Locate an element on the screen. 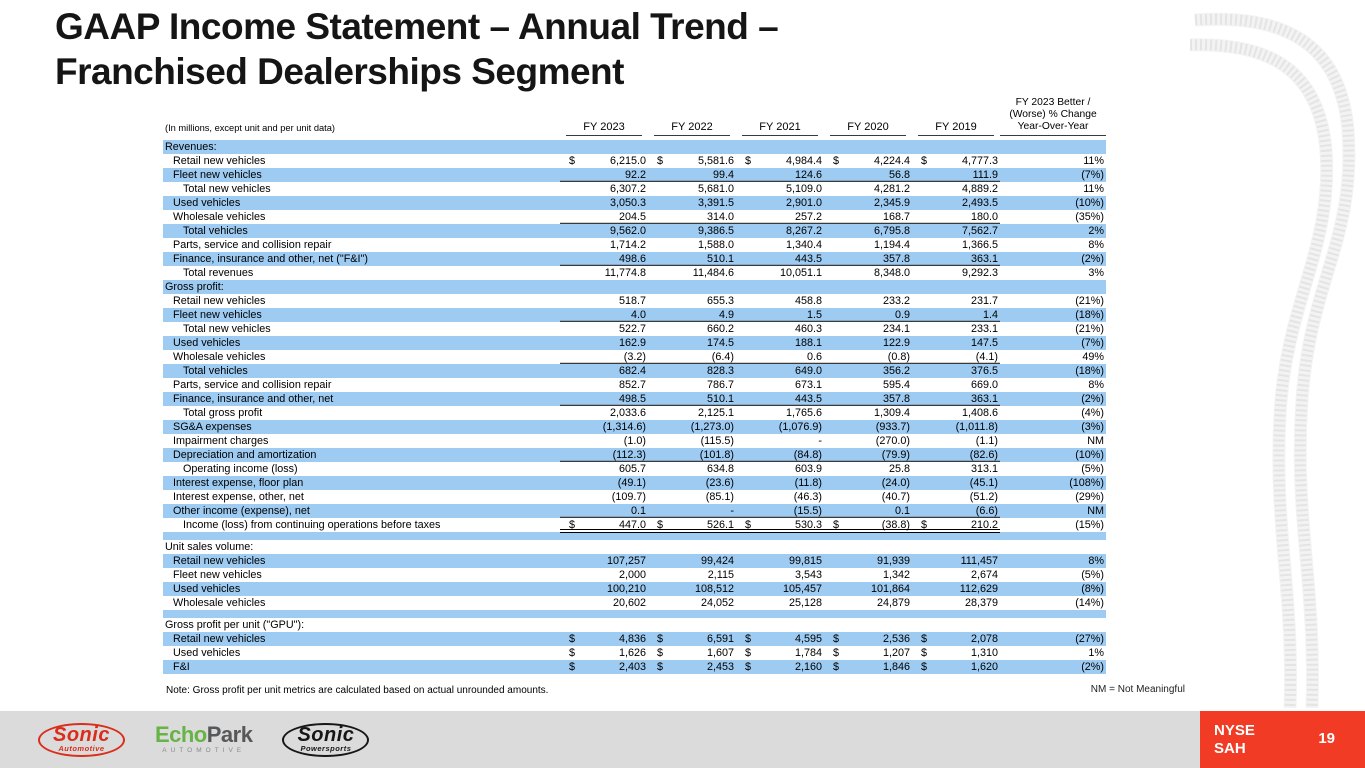 This screenshot has width=1365, height=768. row-label: Total new vehicles is located at coordinates (227, 189).